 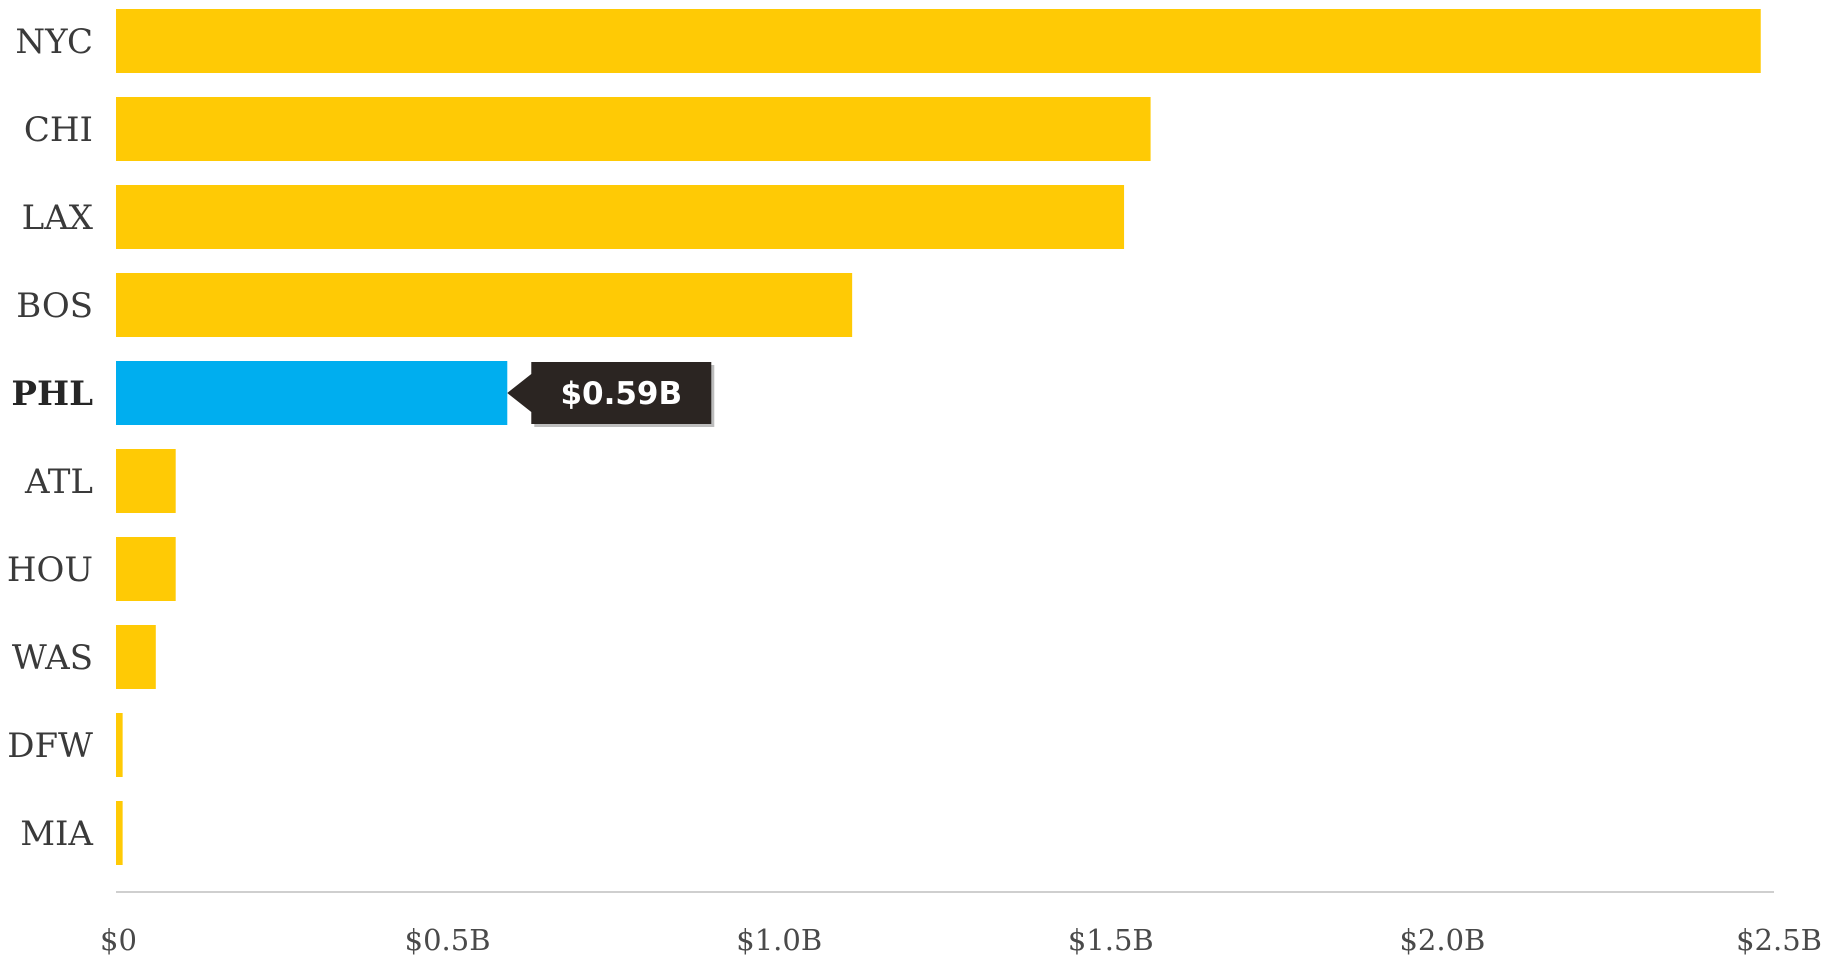 I want to click on category-label-atl: ATL, so click(x=58, y=482).